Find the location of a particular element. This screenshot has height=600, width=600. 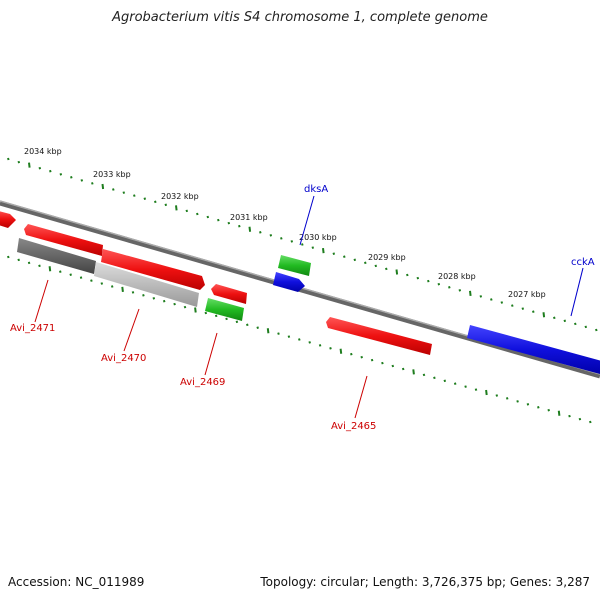

gene-label-avi-2465: Avi_2465 is located at coordinates (353, 426).